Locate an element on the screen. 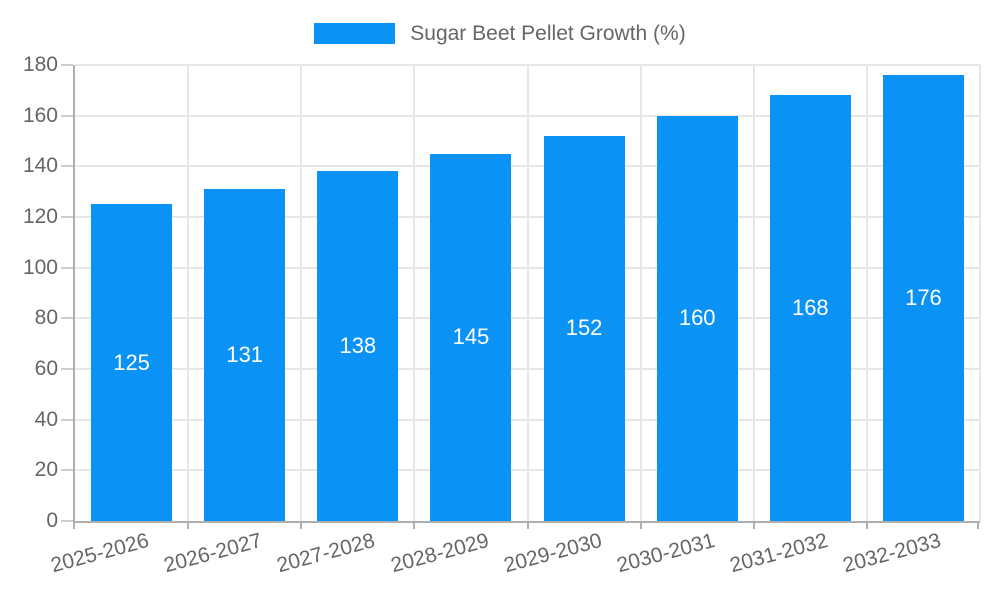 This screenshot has height=600, width=1000. y-tick-label: 160 is located at coordinates (40, 115).